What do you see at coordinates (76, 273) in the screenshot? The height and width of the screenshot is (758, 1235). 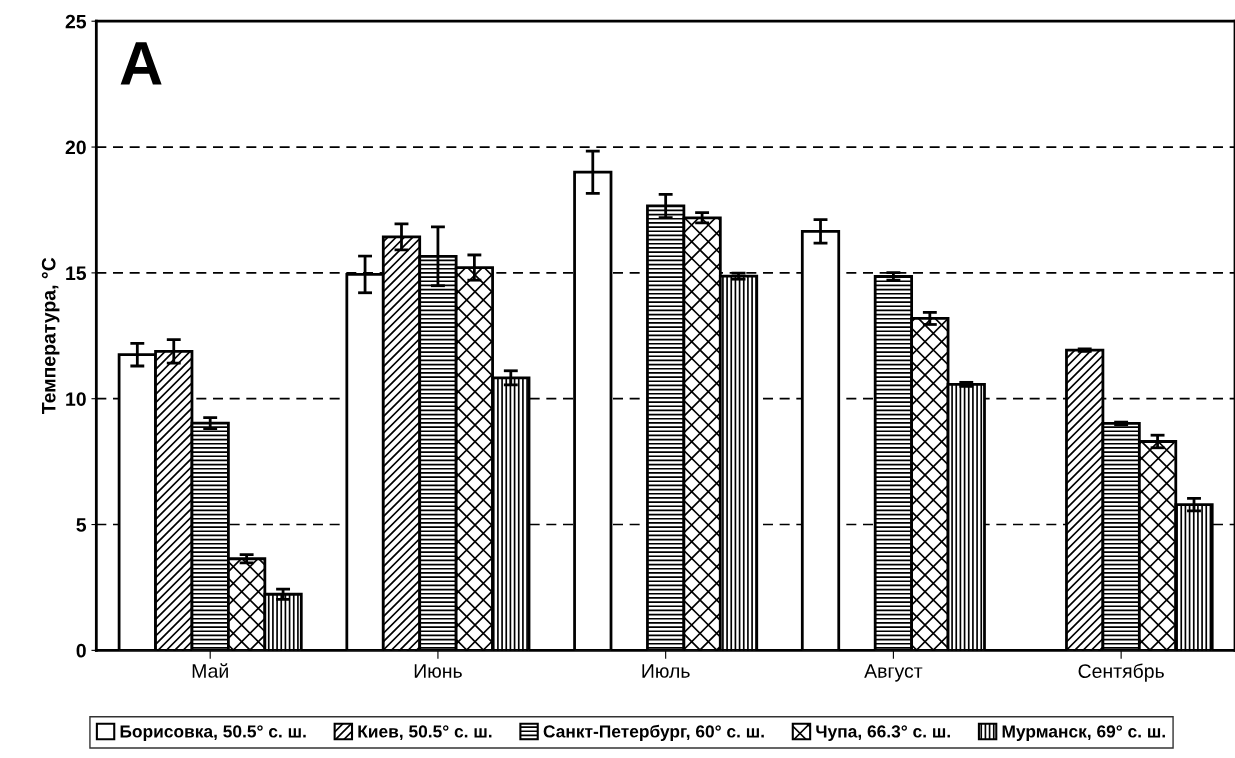 I see `y-tick-label: 15` at bounding box center [76, 273].